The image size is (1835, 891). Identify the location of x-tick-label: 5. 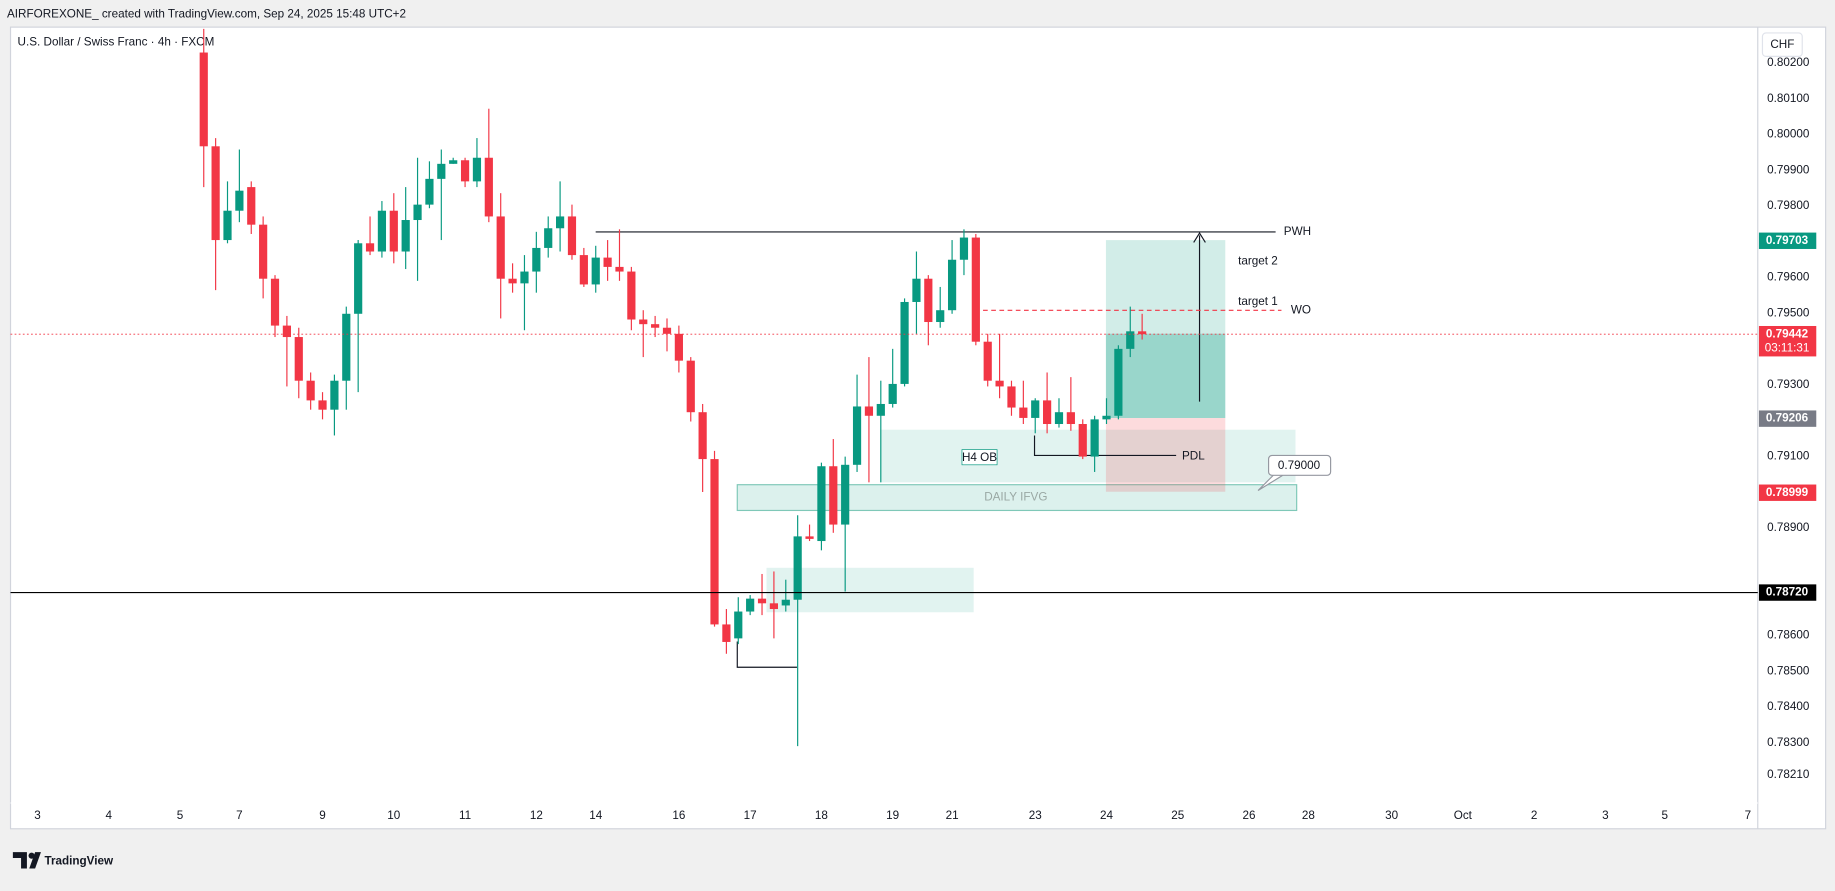
(180, 815).